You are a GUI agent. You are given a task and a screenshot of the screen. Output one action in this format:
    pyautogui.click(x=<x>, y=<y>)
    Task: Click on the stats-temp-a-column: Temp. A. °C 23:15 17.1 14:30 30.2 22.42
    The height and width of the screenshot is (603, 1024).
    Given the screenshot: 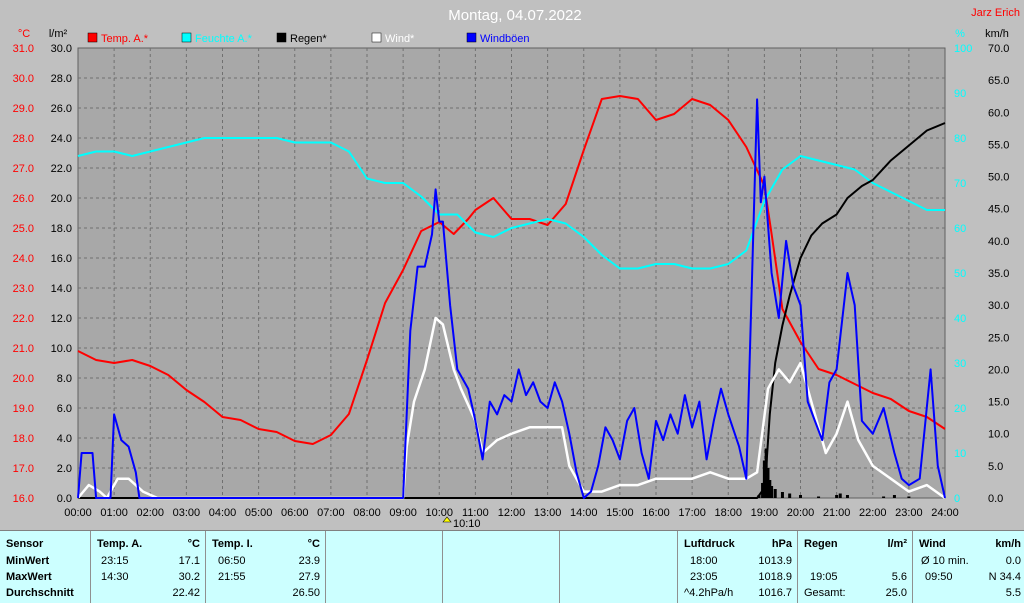 What is the action you would take?
    pyautogui.click(x=148, y=567)
    